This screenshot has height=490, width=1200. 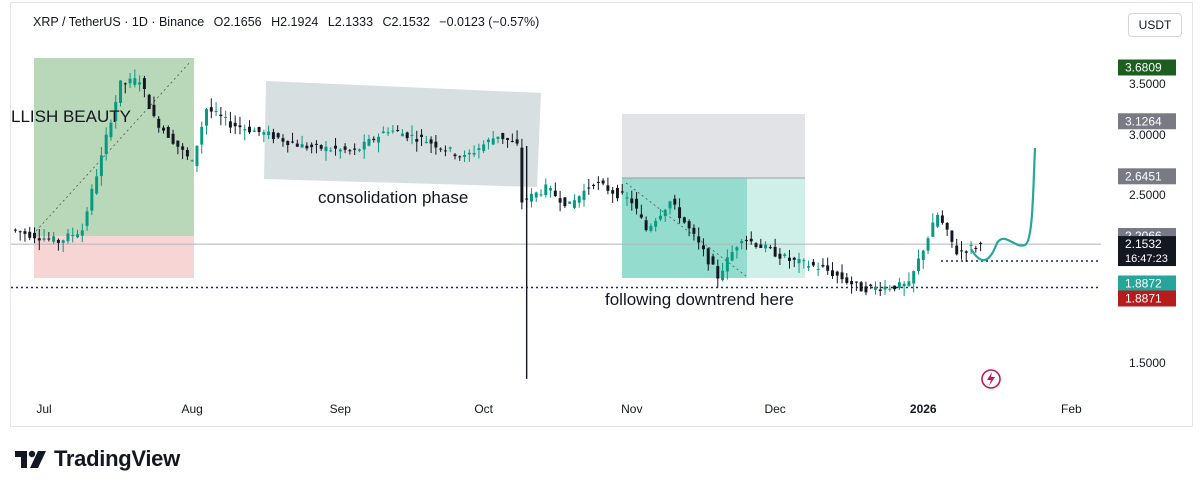 I want to click on price-tag-value: 2.6451, so click(x=1143, y=176).